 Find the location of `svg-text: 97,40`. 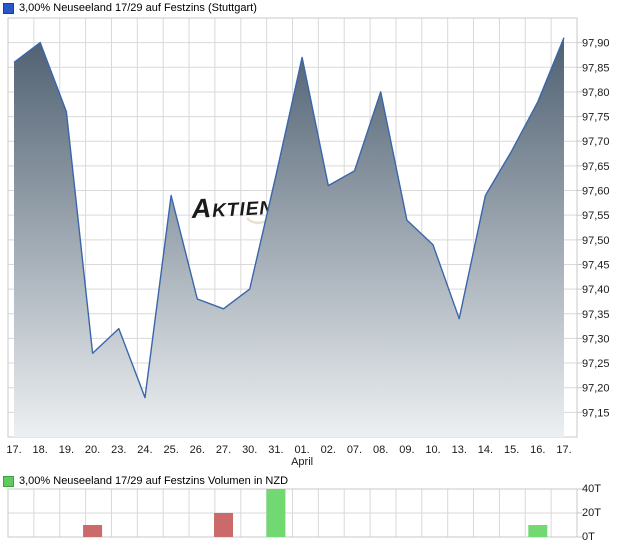

svg-text: 97,40 is located at coordinates (596, 290).